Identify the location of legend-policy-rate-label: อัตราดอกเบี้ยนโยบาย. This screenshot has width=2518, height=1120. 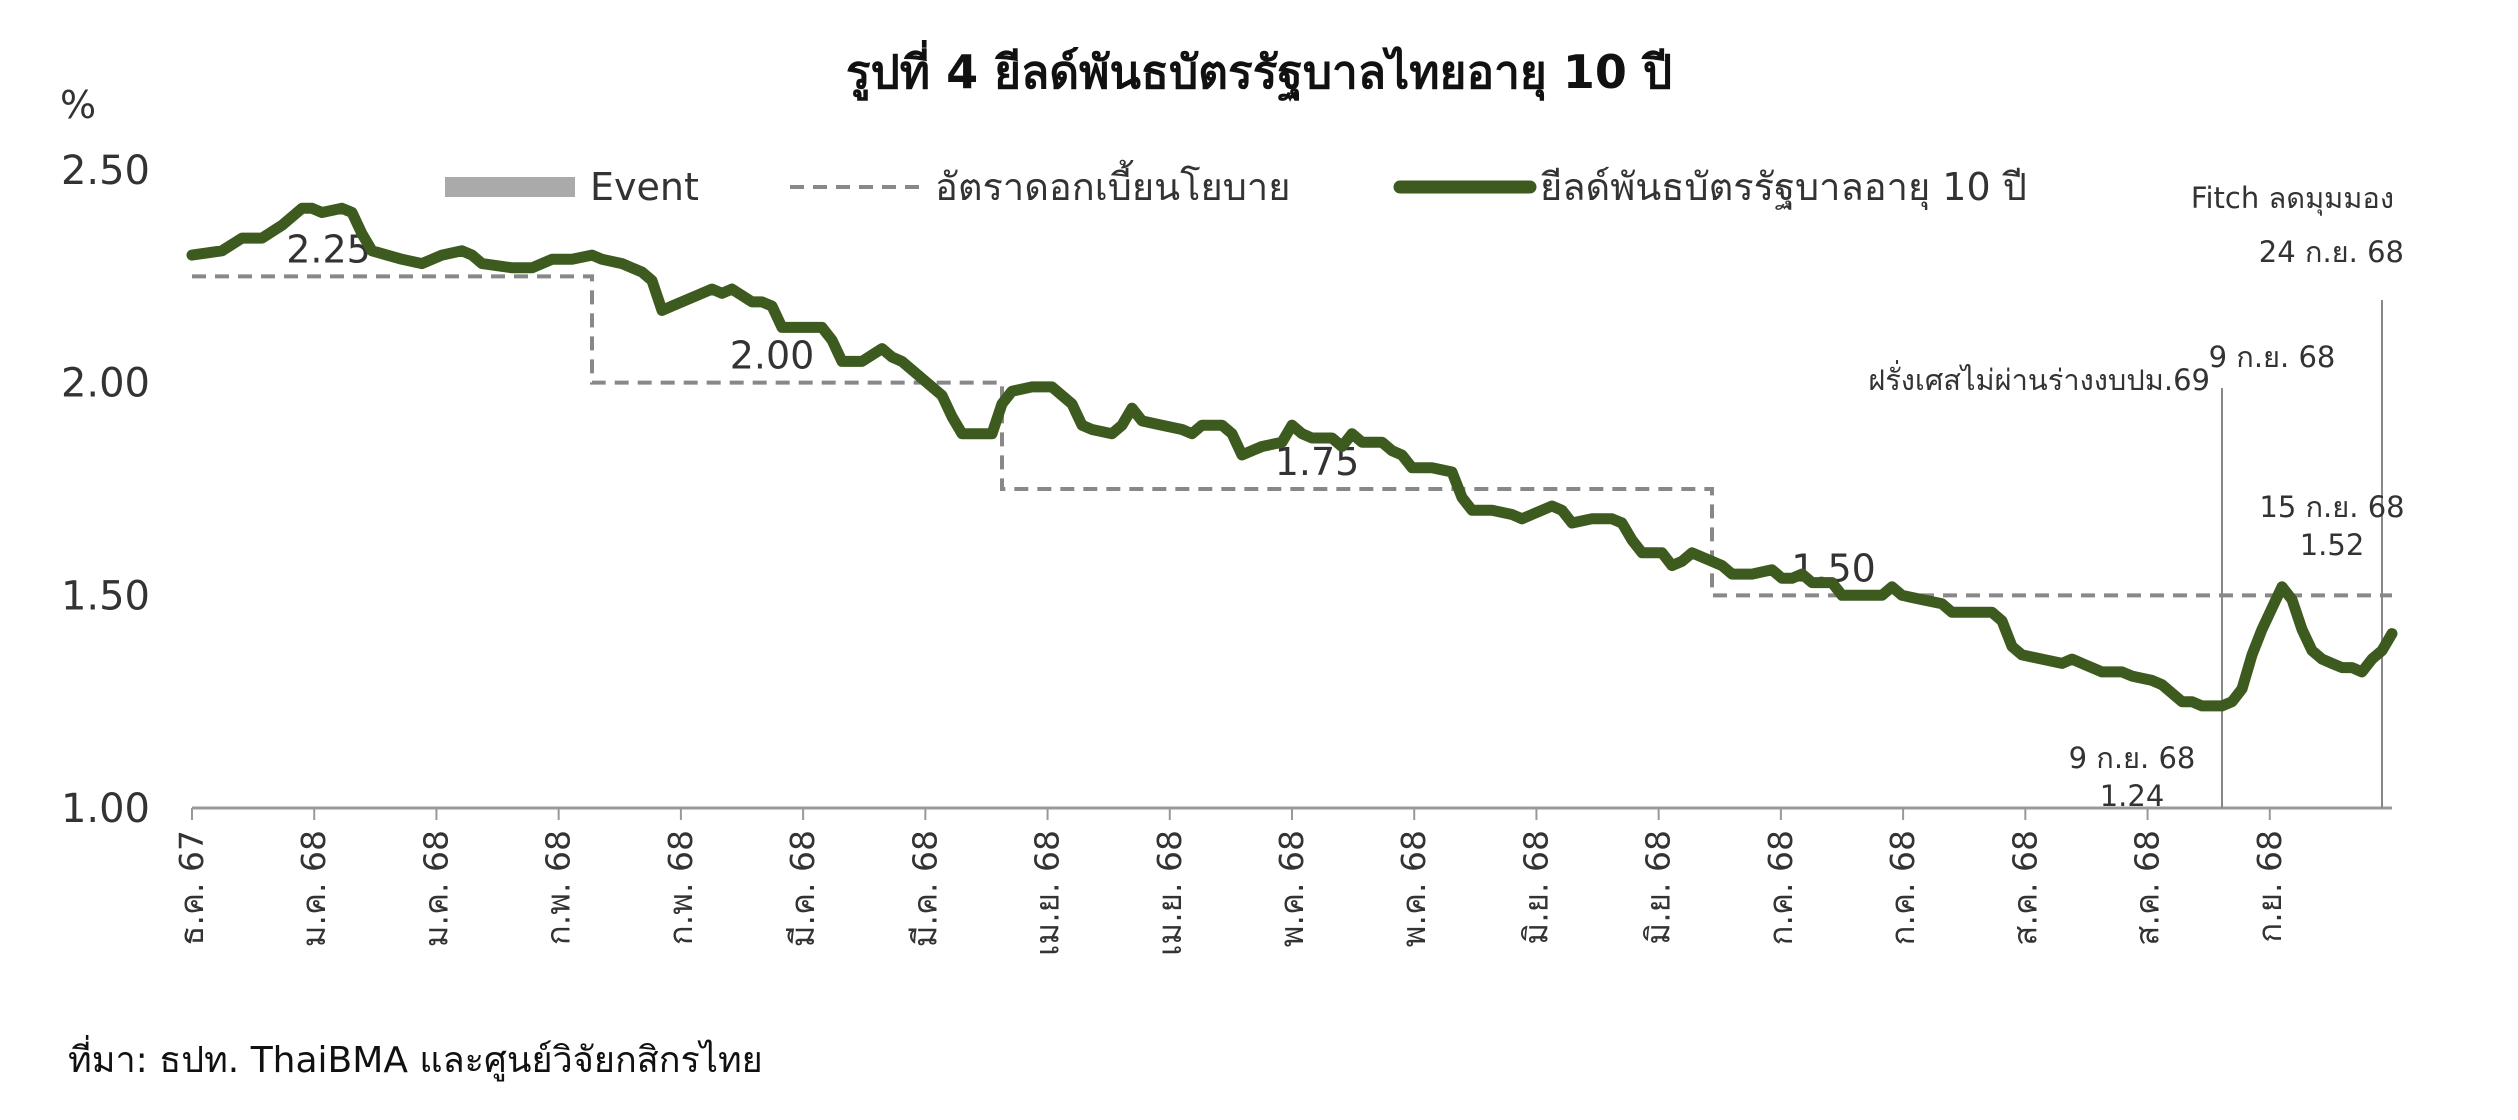
(1113, 184).